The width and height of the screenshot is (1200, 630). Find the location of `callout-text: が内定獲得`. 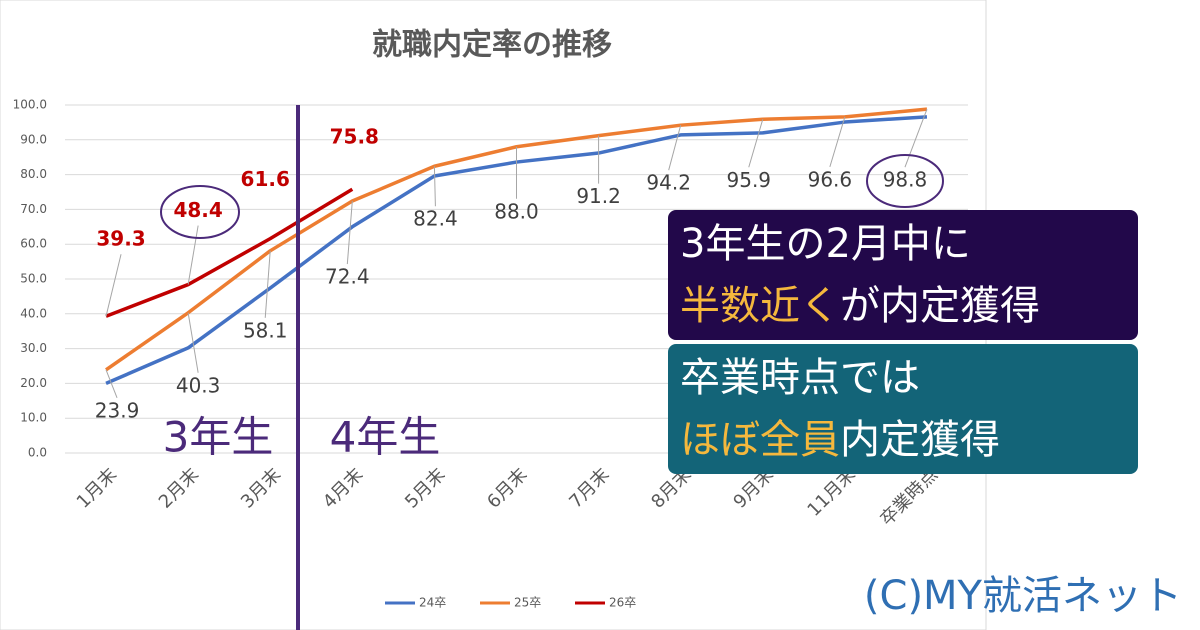

callout-text: が内定獲得 is located at coordinates (940, 306).